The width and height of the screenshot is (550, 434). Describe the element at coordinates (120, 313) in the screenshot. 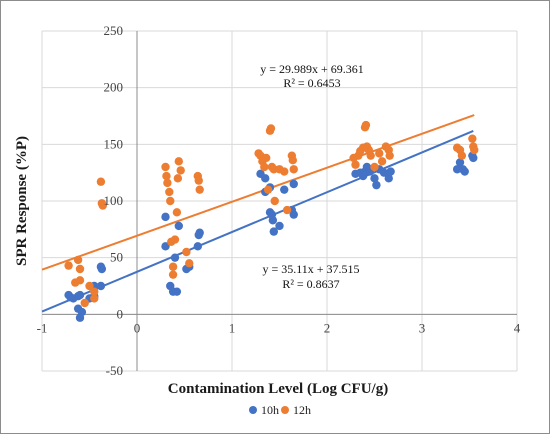

I see `y-tick-label: 0` at that location.